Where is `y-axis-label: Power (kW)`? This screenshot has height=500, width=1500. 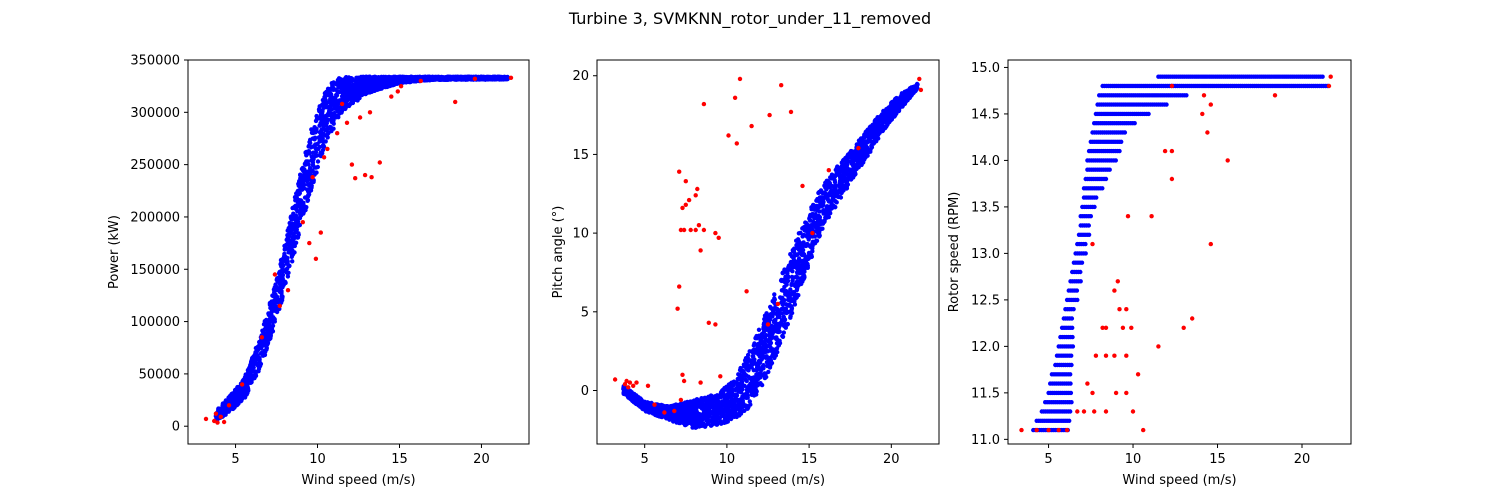 y-axis-label: Power (kW) is located at coordinates (114, 252).